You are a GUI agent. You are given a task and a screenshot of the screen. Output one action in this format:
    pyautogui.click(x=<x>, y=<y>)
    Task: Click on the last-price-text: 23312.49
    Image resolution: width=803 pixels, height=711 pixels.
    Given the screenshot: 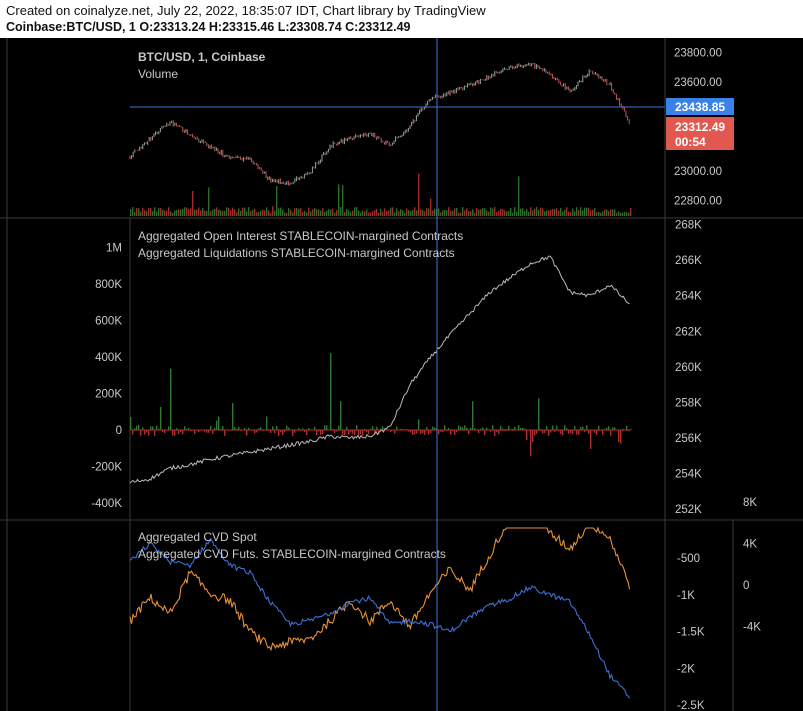 What is the action you would take?
    pyautogui.click(x=700, y=127)
    